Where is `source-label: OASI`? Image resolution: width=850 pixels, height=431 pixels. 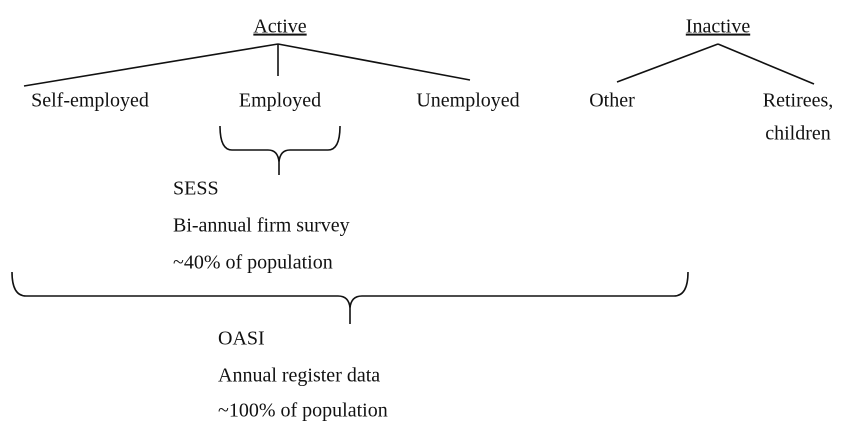 source-label: OASI is located at coordinates (241, 339).